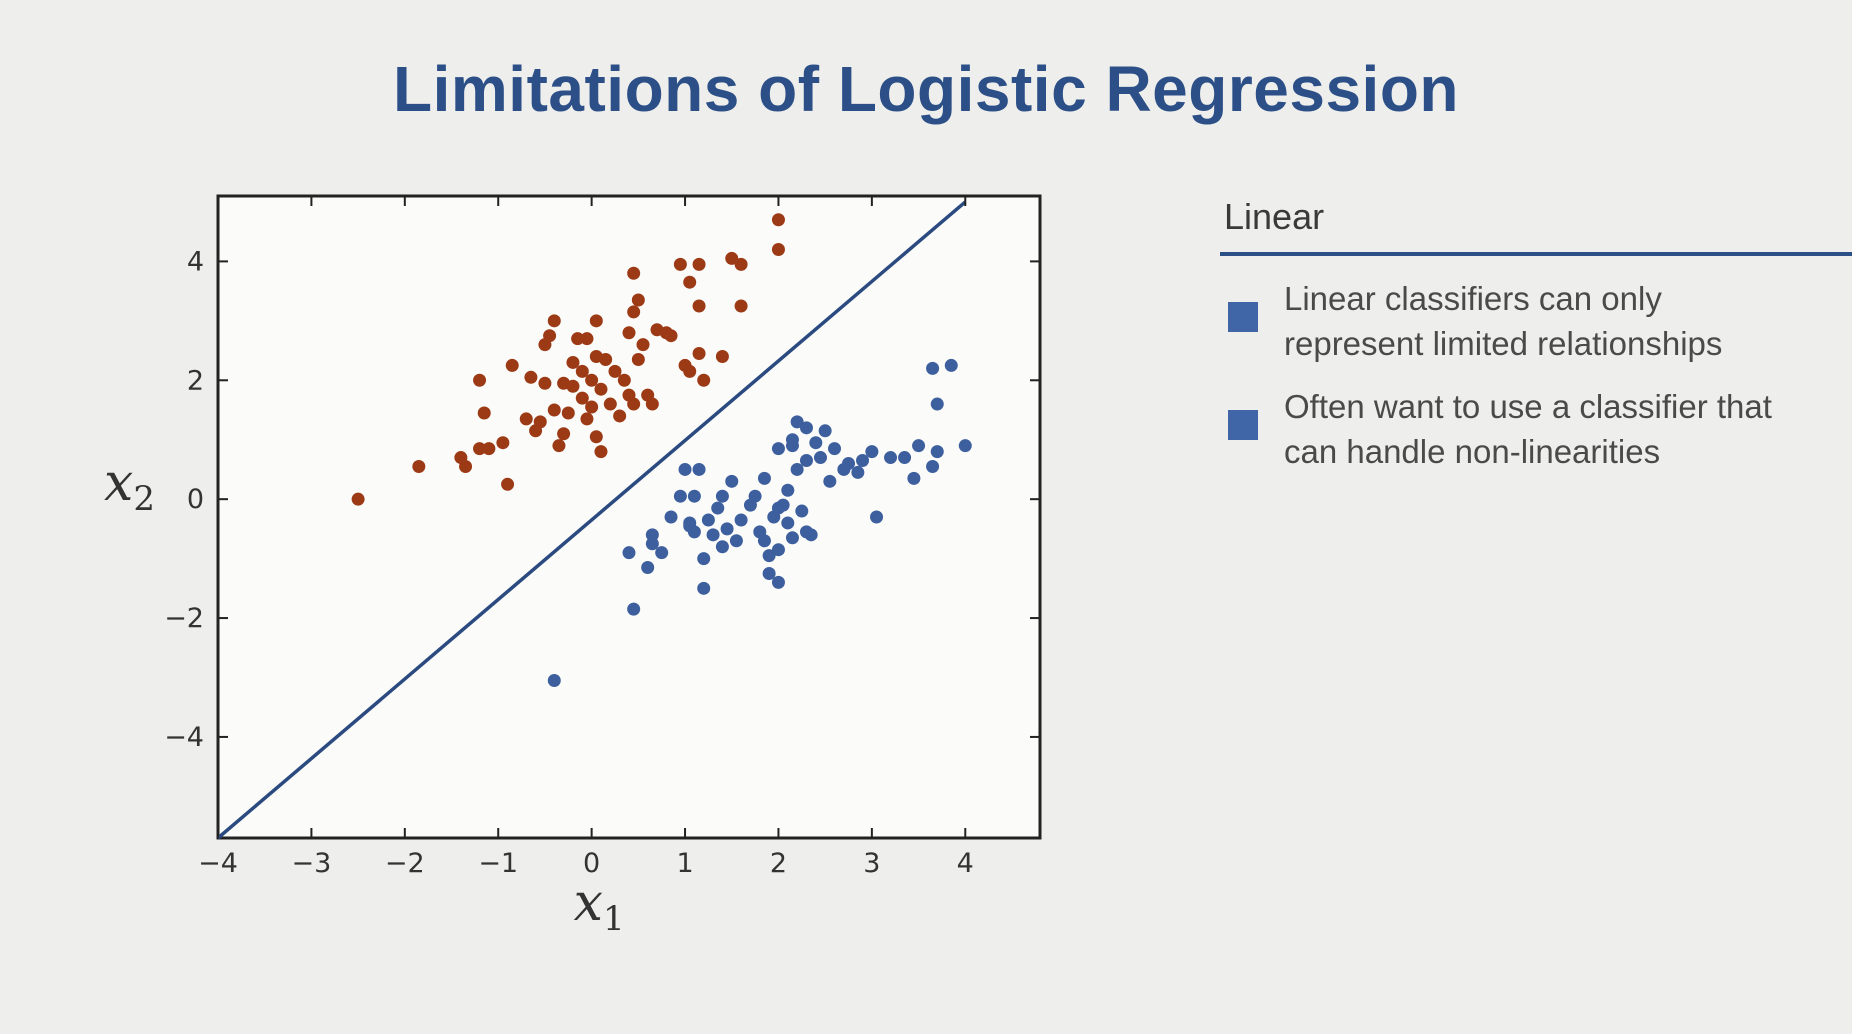 The height and width of the screenshot is (1034, 1852). Describe the element at coordinates (599, 906) in the screenshot. I see `x-axis-label: x1` at that location.